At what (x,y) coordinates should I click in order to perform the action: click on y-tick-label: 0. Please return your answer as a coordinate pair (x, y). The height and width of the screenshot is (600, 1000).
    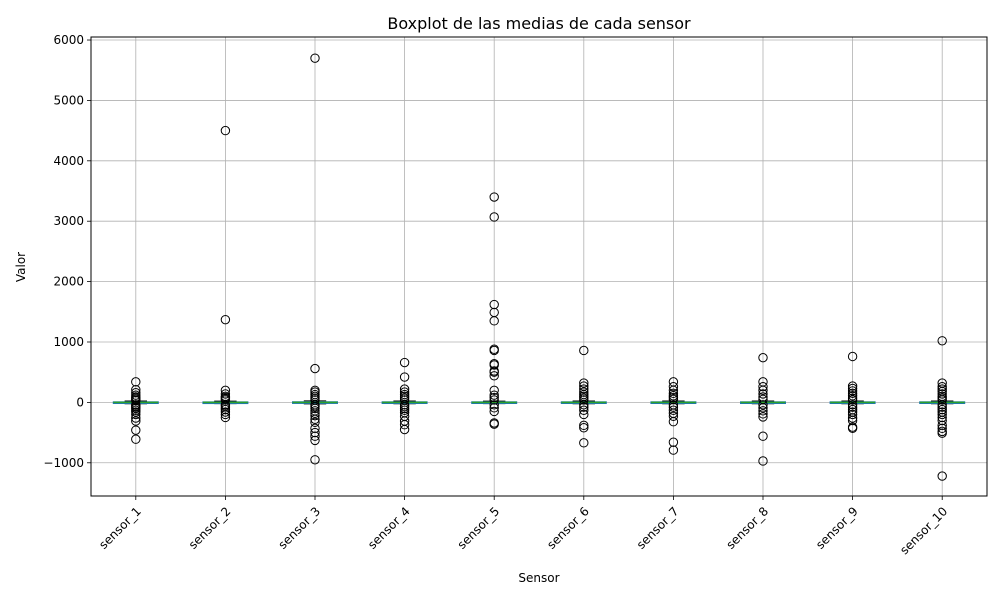
    Looking at the image, I should click on (80, 402).